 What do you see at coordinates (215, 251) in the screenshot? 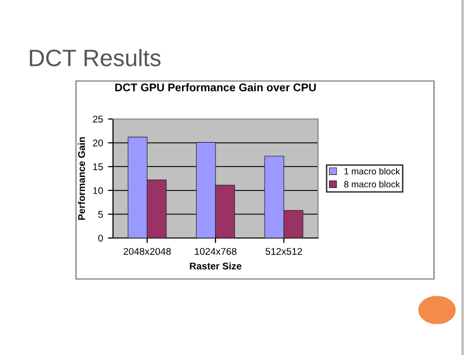
I see `x-tick-label: 1024x768` at bounding box center [215, 251].